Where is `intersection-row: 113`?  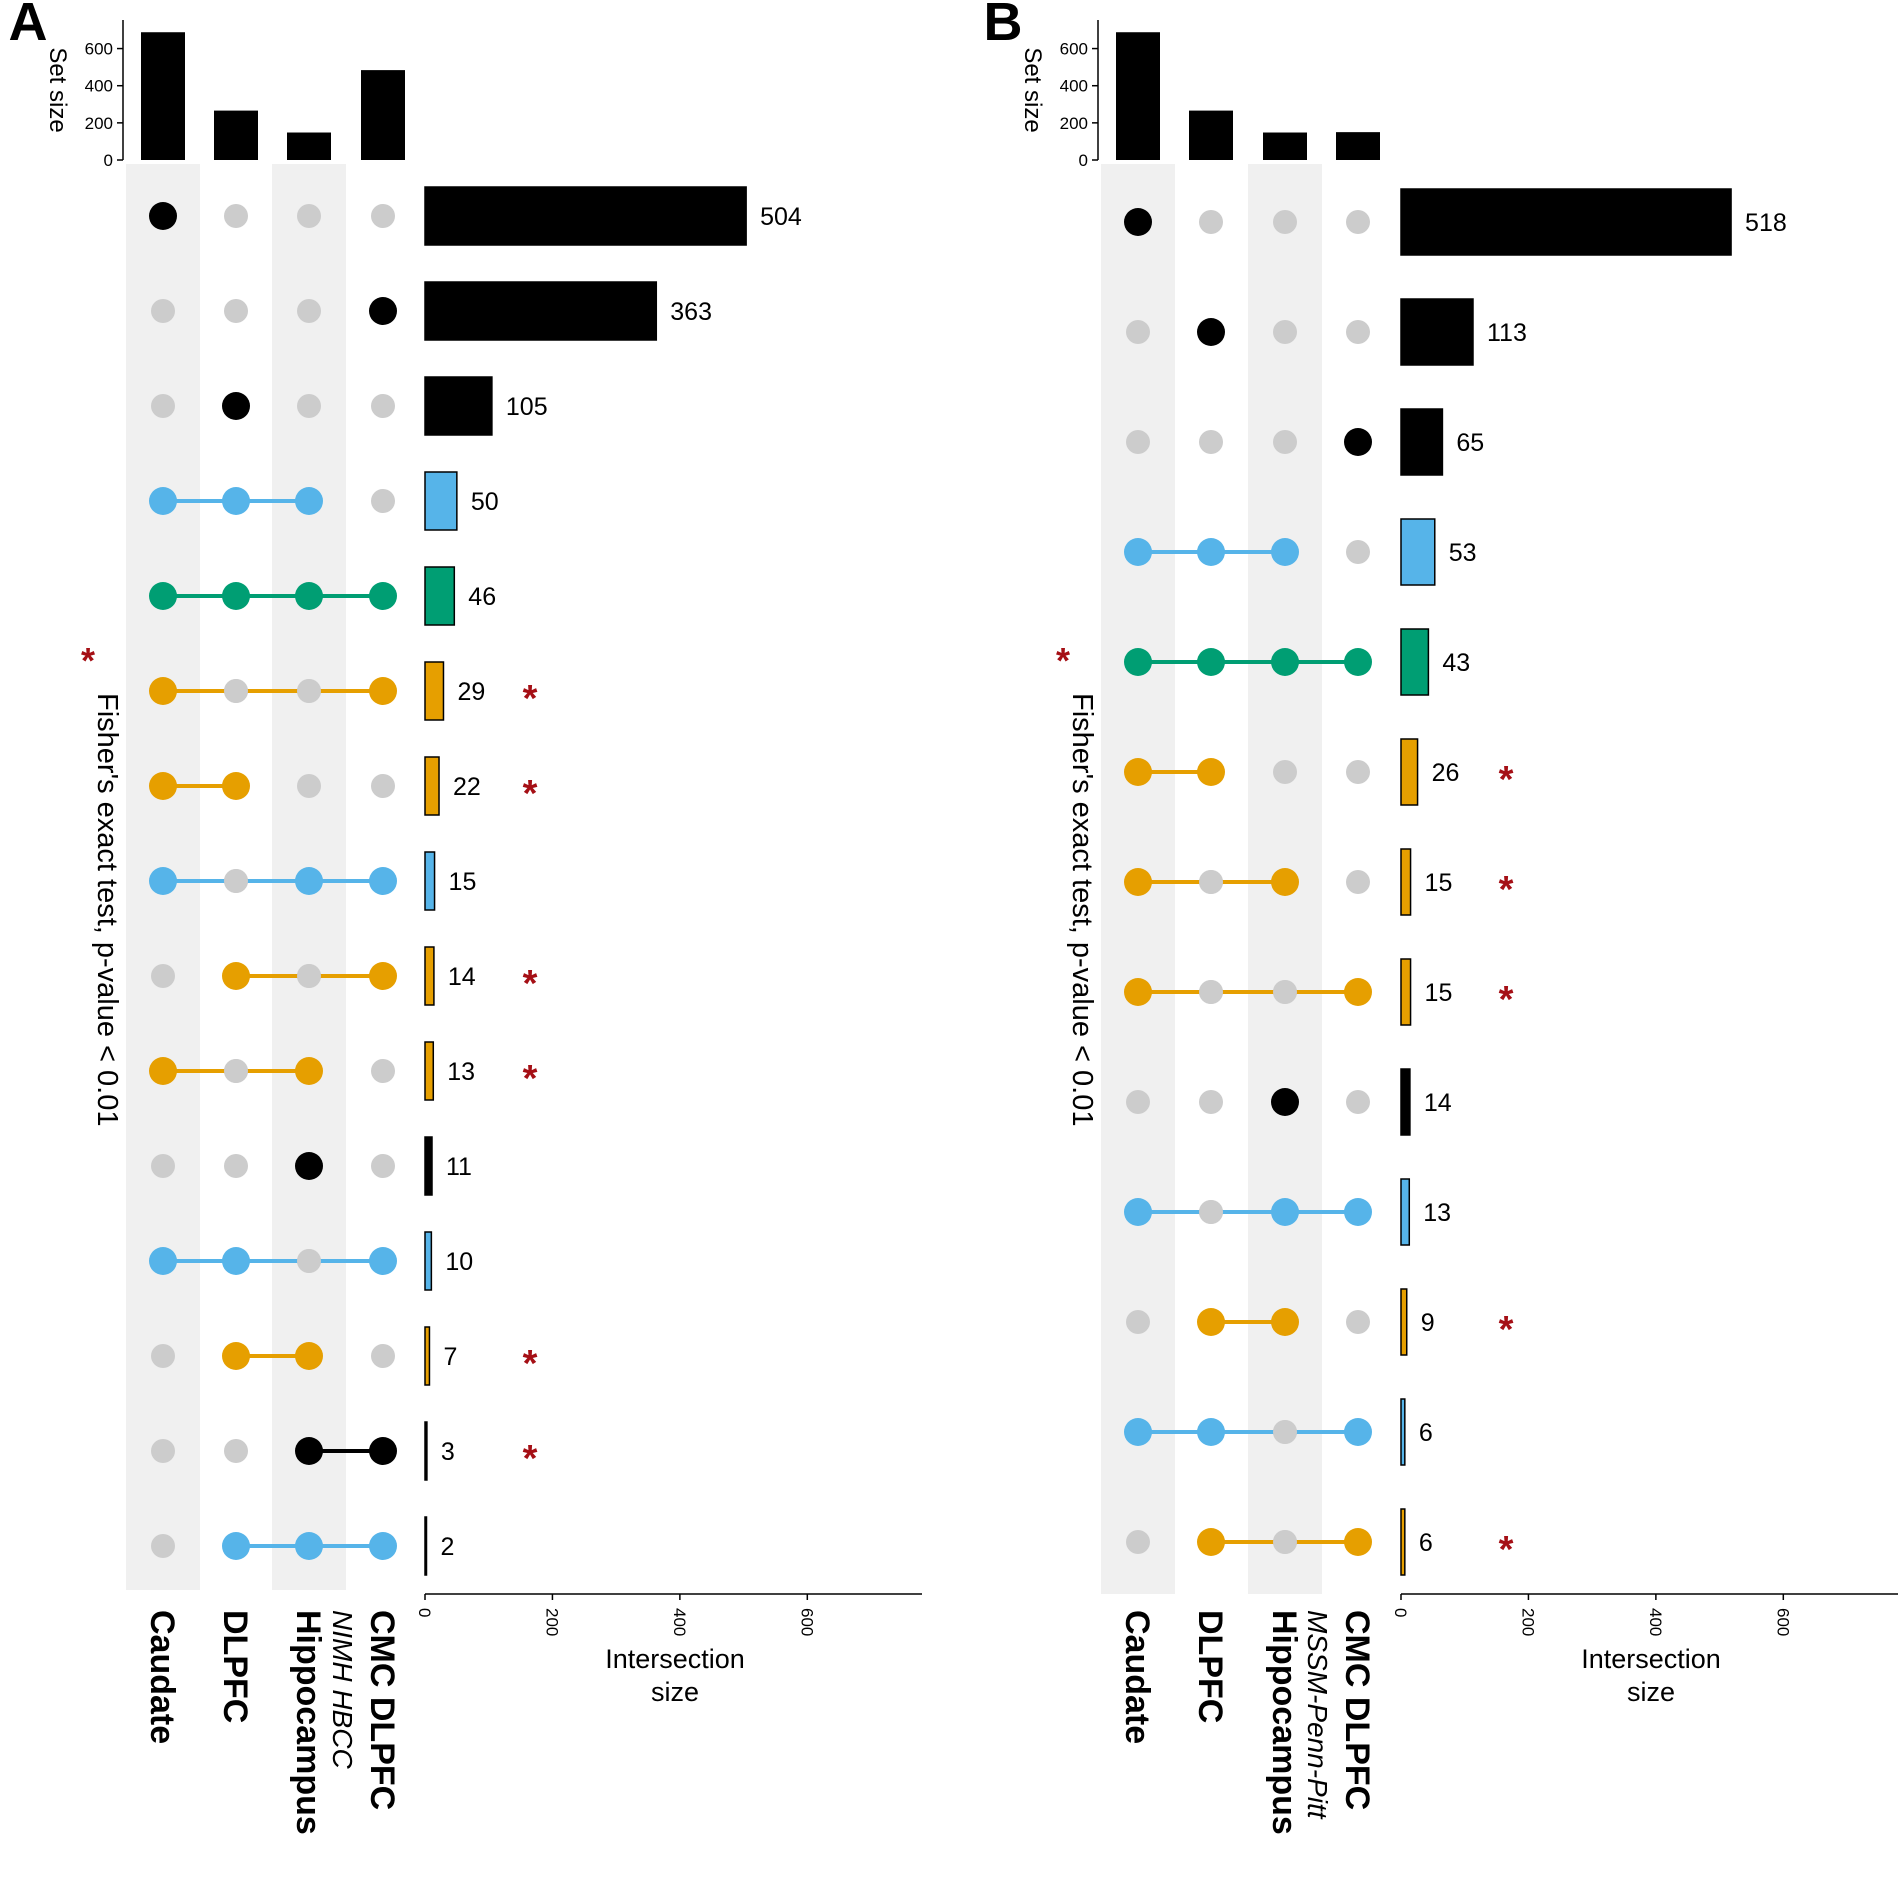 intersection-row: 113 is located at coordinates (1326, 332).